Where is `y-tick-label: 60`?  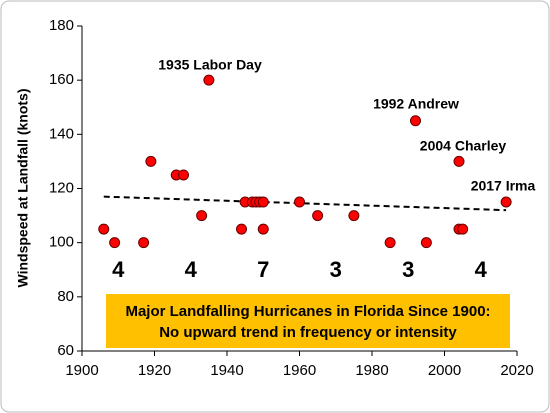 y-tick-label: 60 is located at coordinates (65, 350).